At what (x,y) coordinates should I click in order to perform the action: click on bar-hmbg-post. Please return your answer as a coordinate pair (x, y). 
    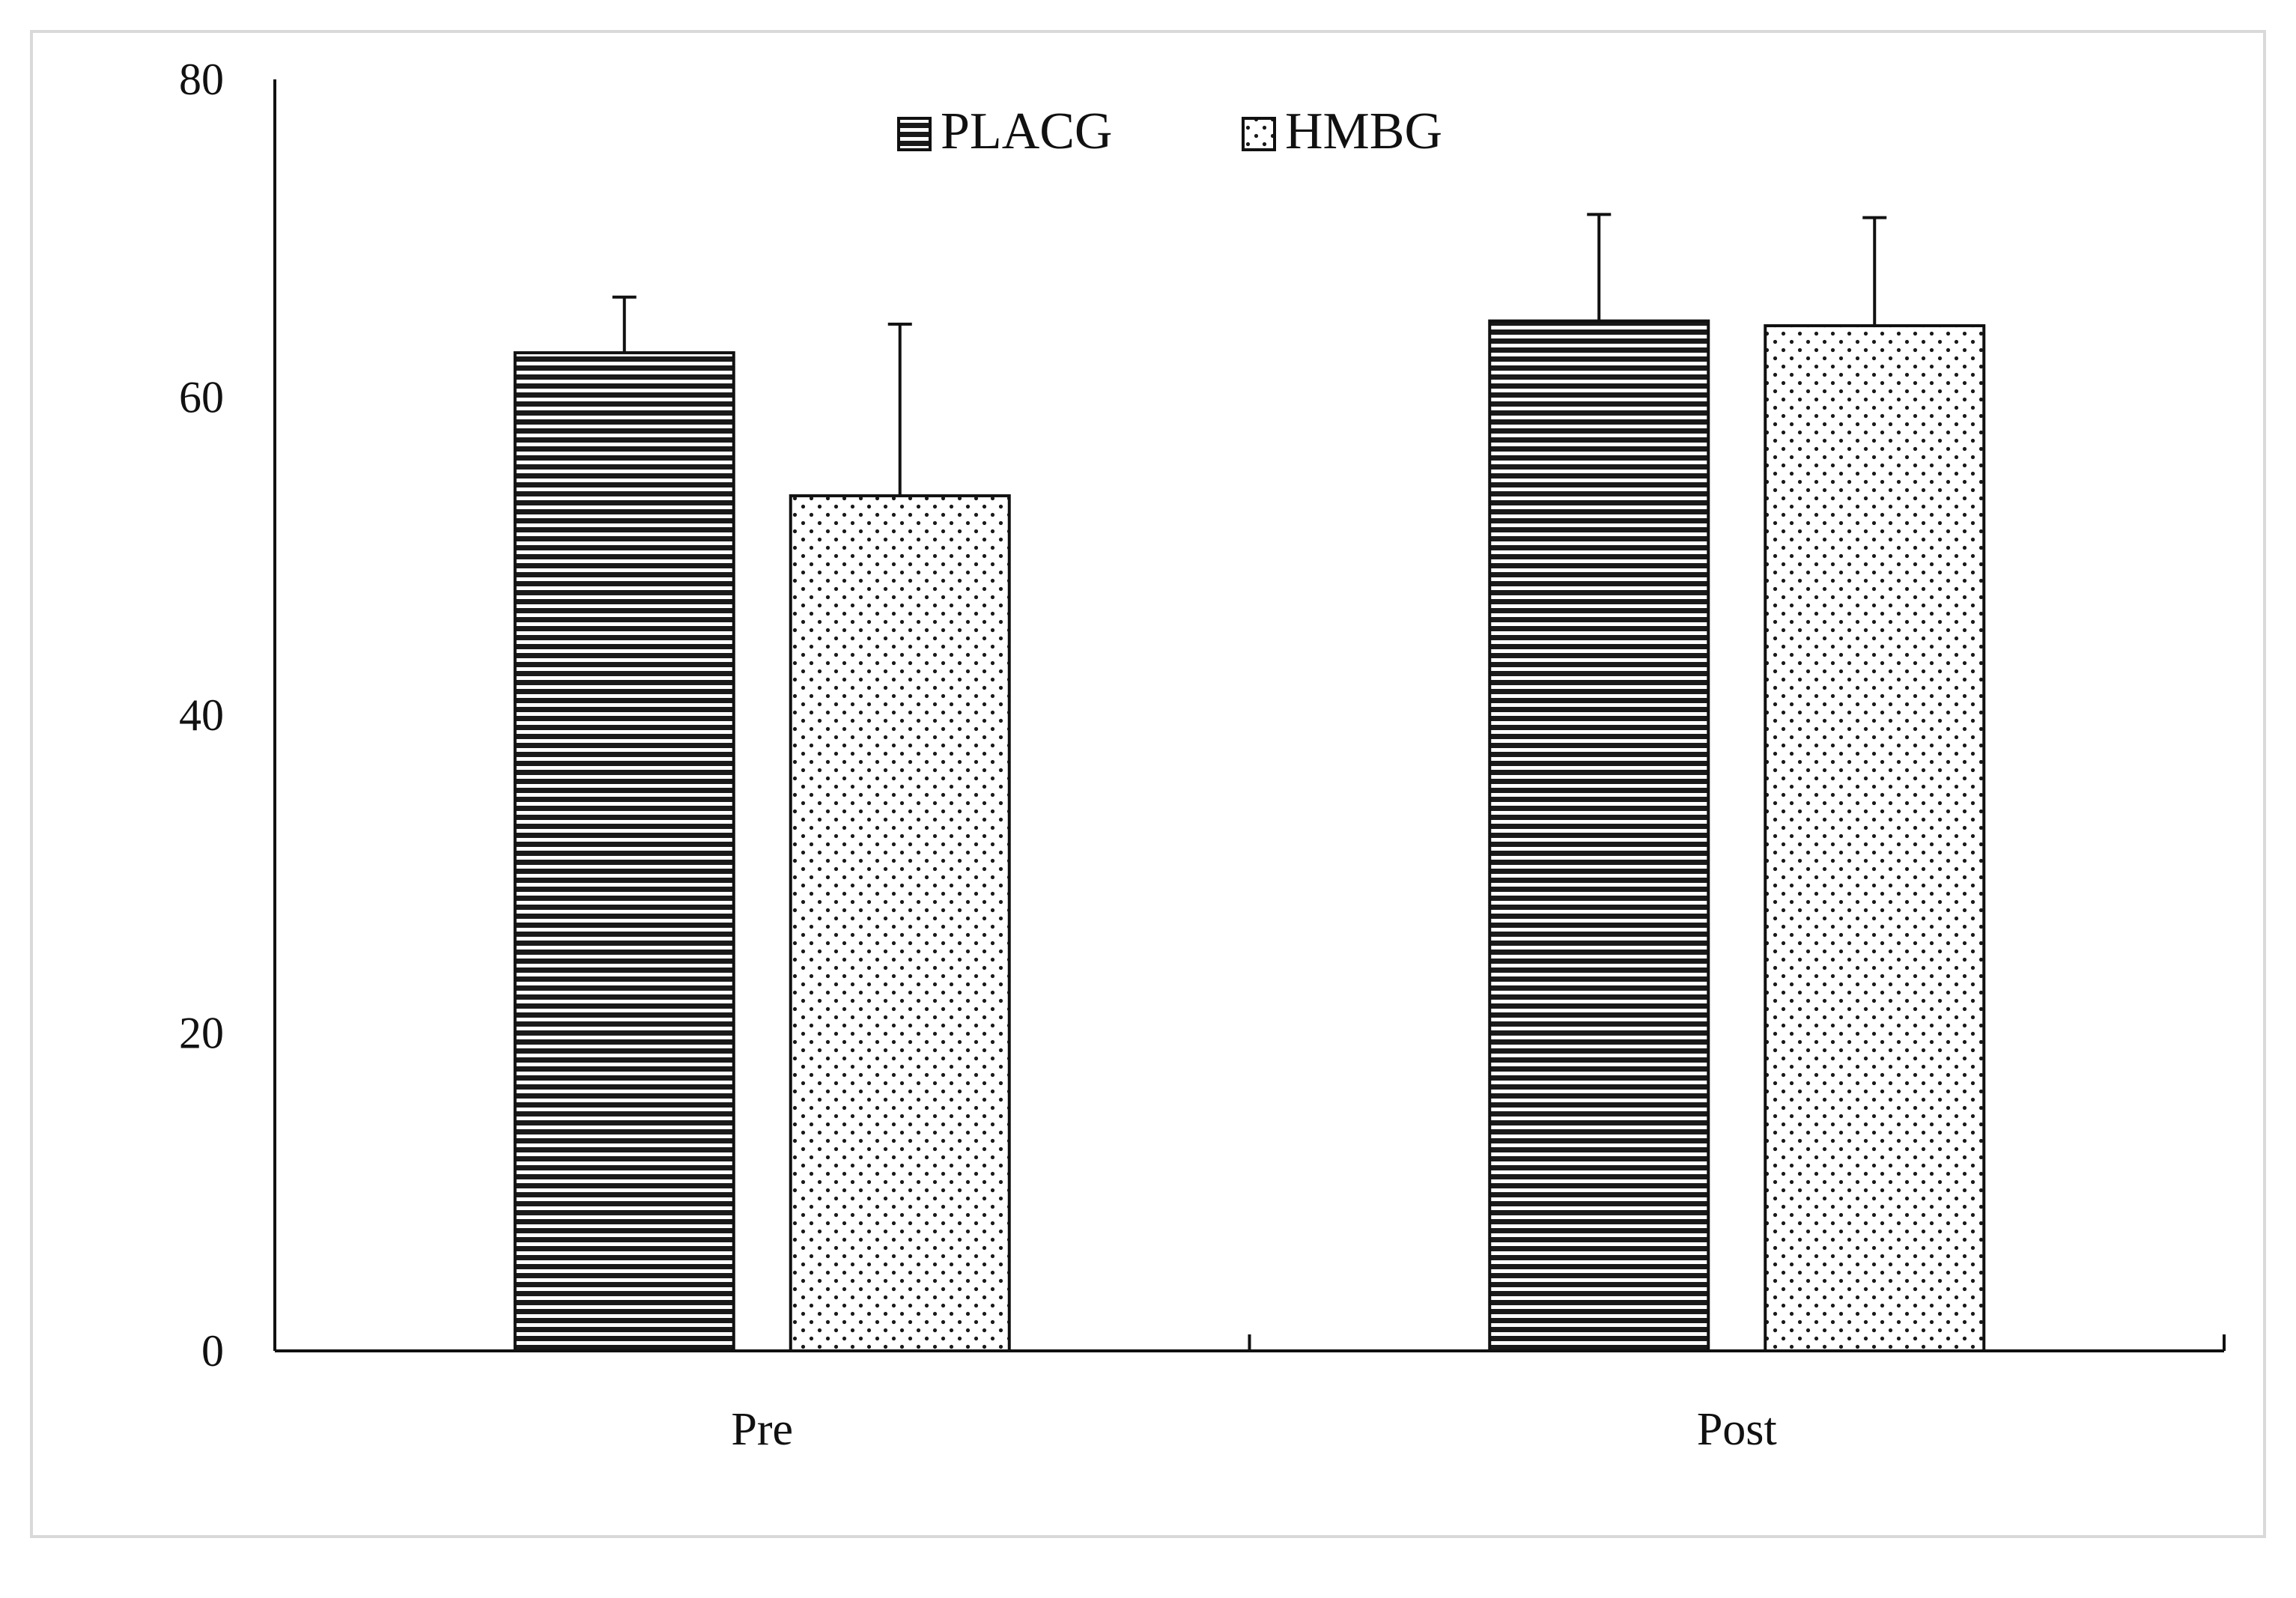
    Looking at the image, I should click on (1875, 838).